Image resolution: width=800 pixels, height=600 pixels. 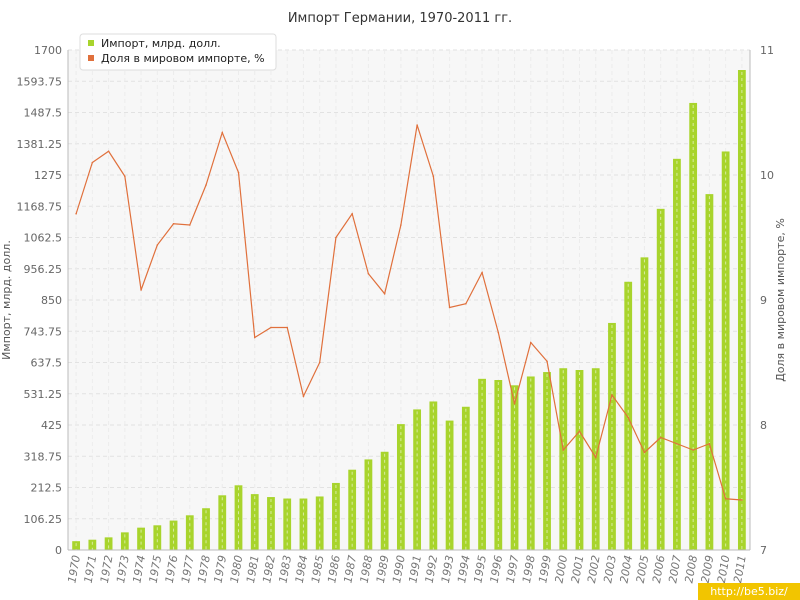 I want to click on share-point-1976, so click(x=173, y=223).